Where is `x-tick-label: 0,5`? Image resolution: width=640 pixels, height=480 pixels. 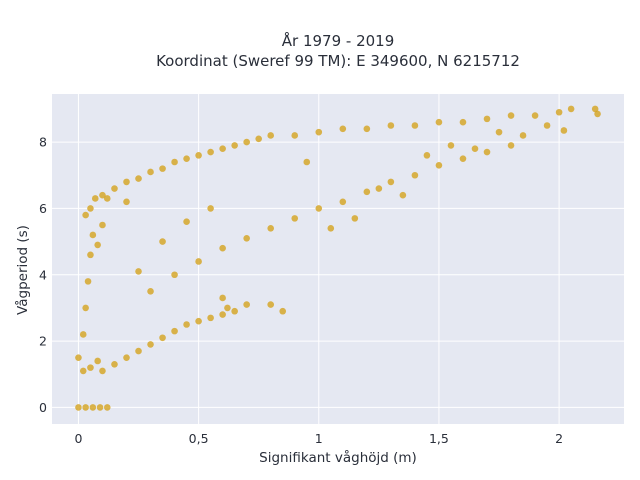
x-tick-label: 0,5 is located at coordinates (199, 438).